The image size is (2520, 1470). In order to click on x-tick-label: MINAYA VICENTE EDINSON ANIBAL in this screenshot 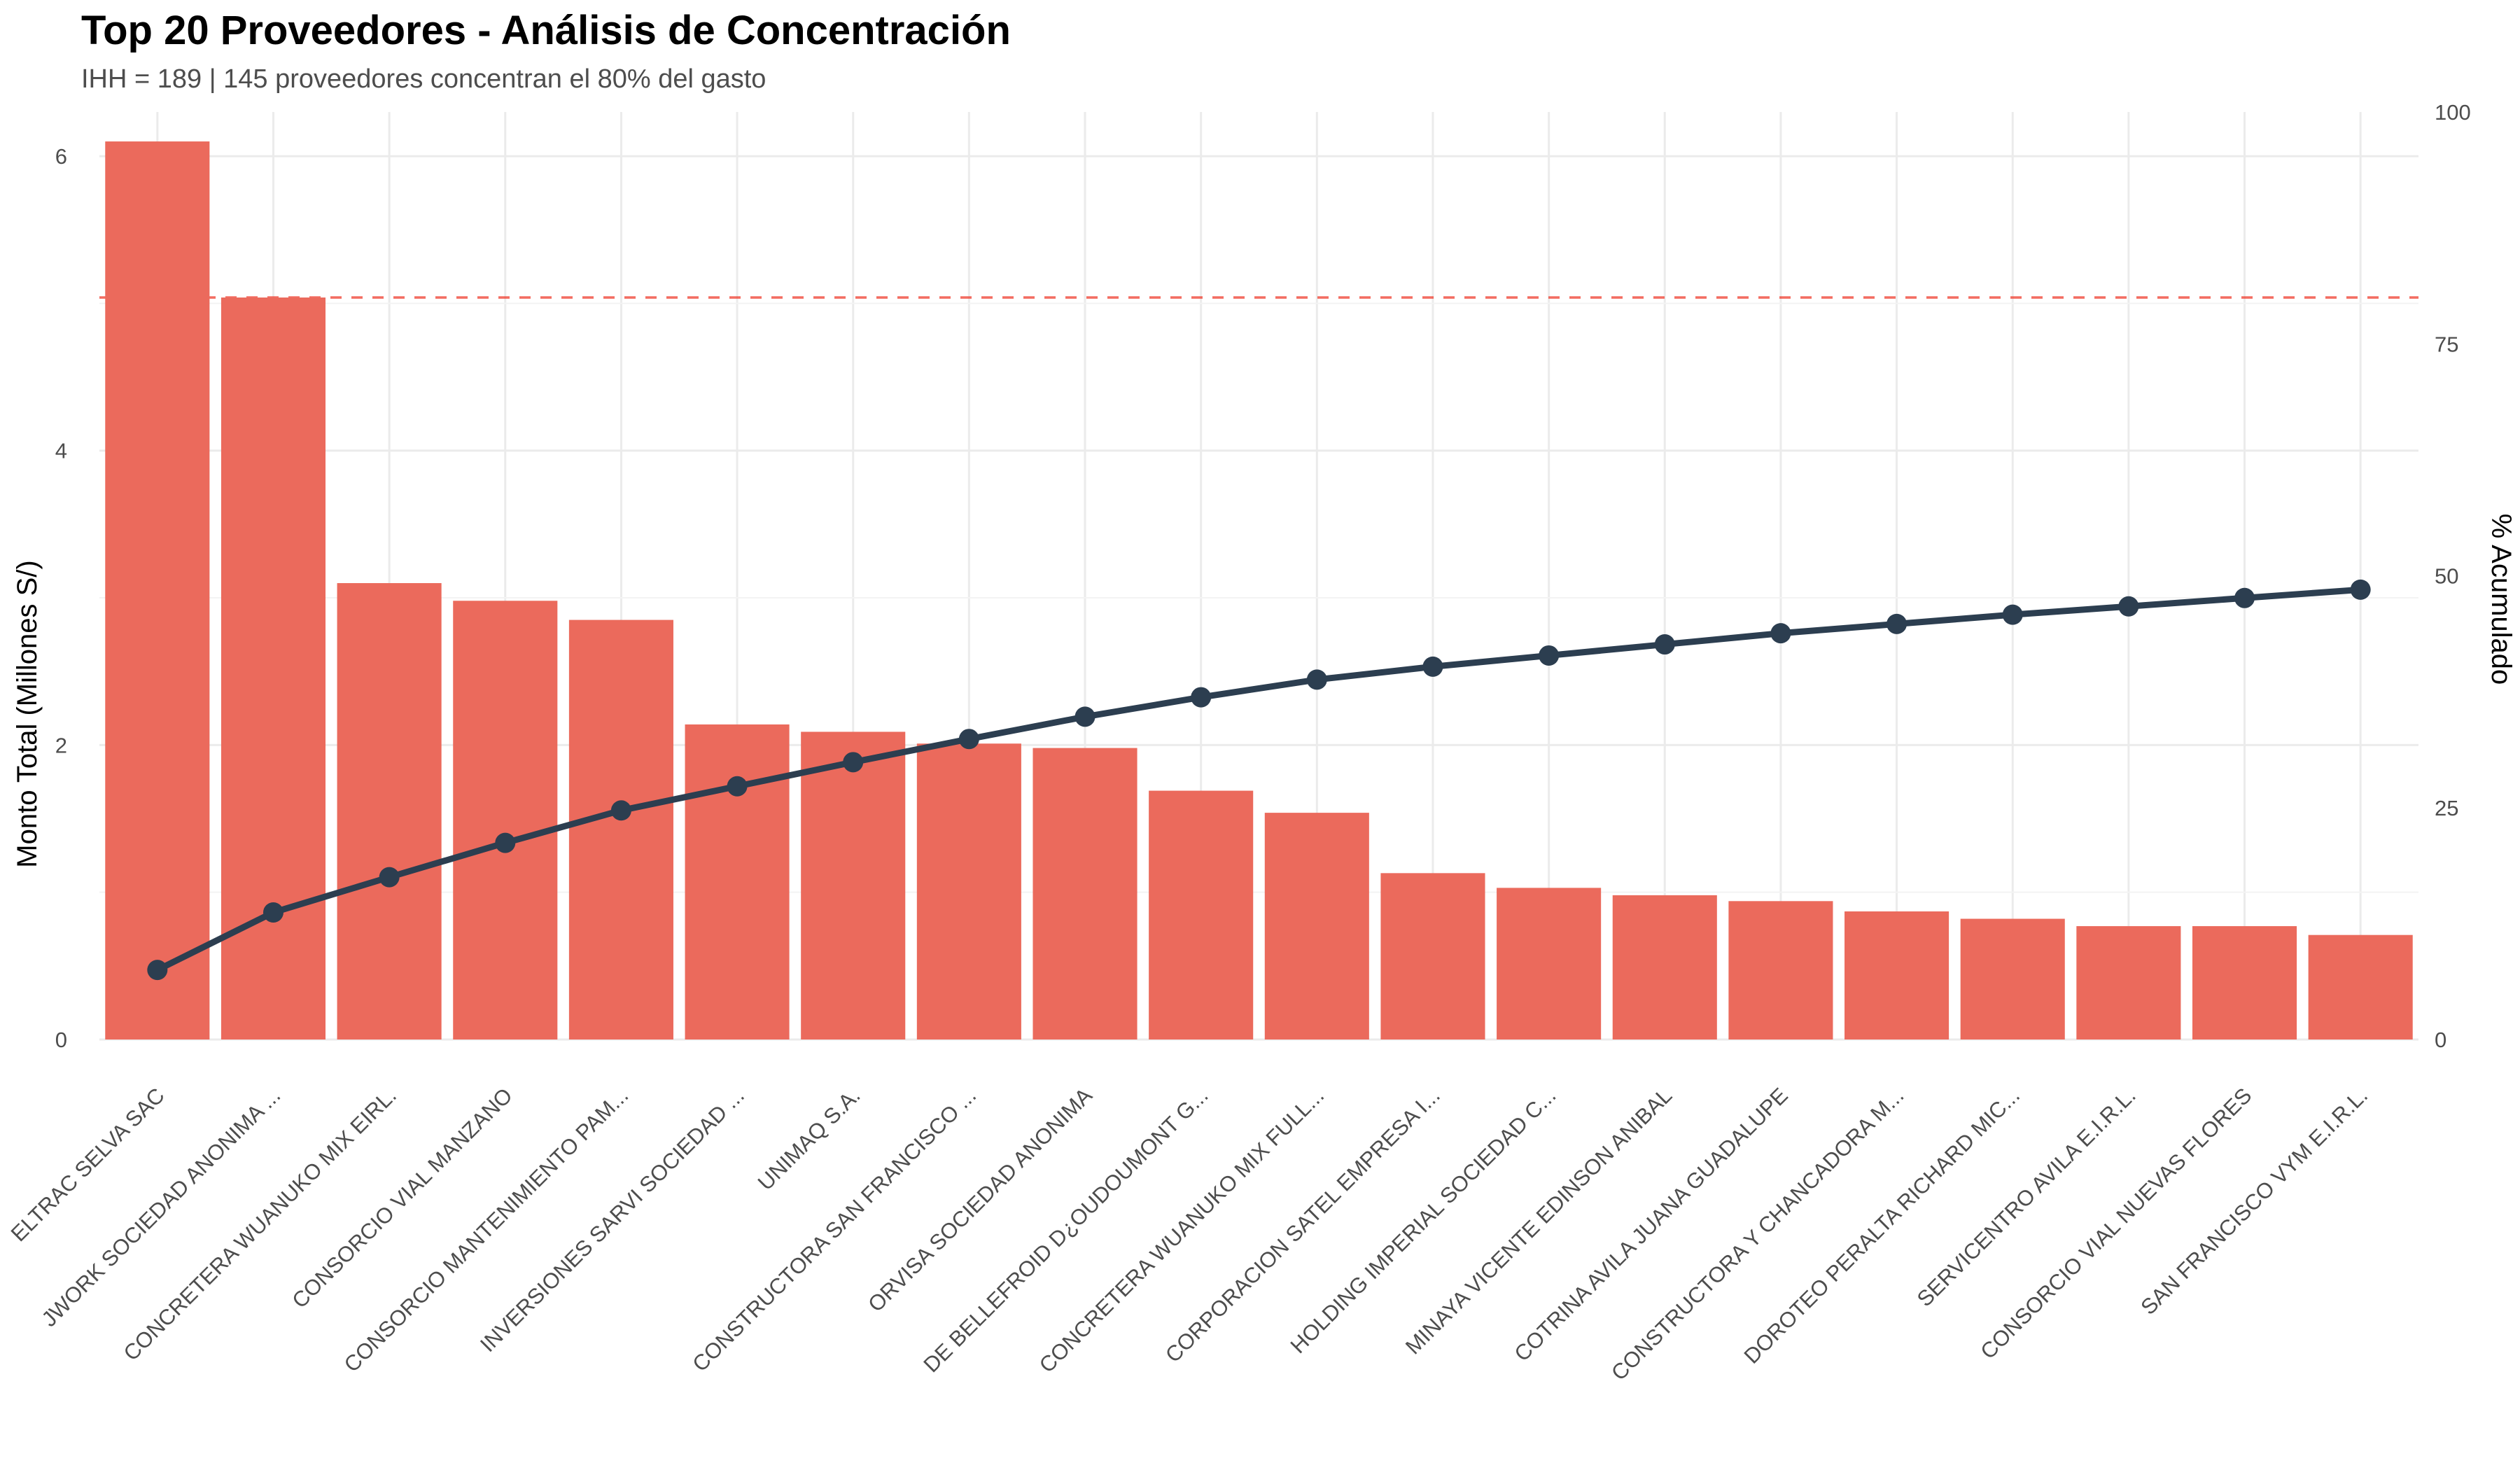, I will do `click(1538, 1221)`.